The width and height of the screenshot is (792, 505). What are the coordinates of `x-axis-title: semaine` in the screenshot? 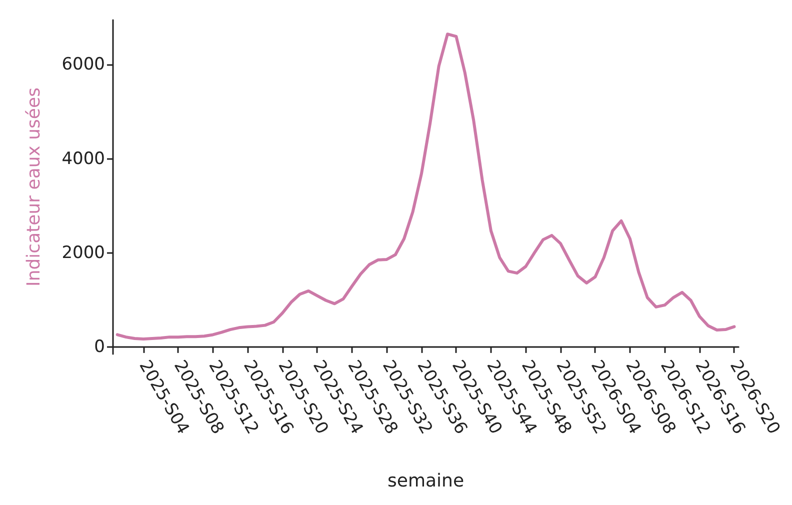 It's located at (426, 481).